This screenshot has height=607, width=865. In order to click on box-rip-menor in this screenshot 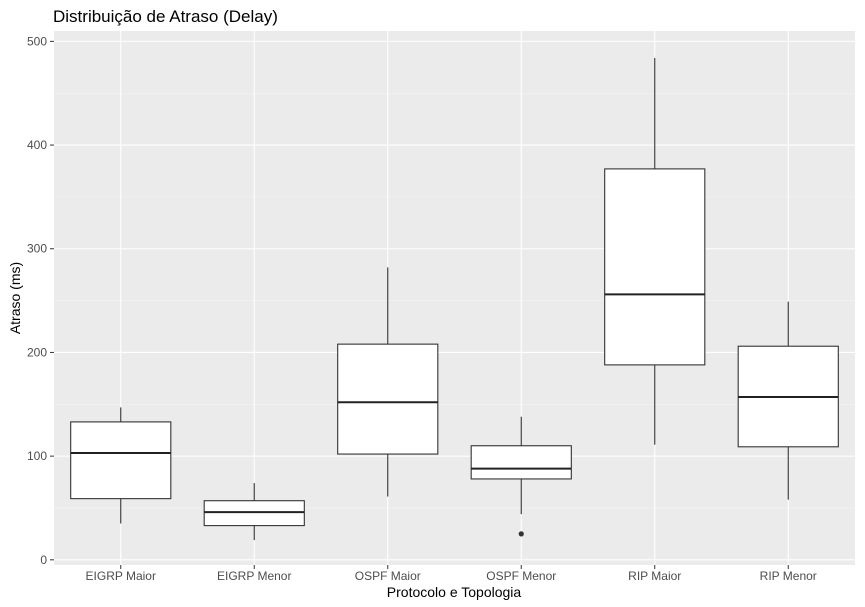, I will do `click(788, 400)`.